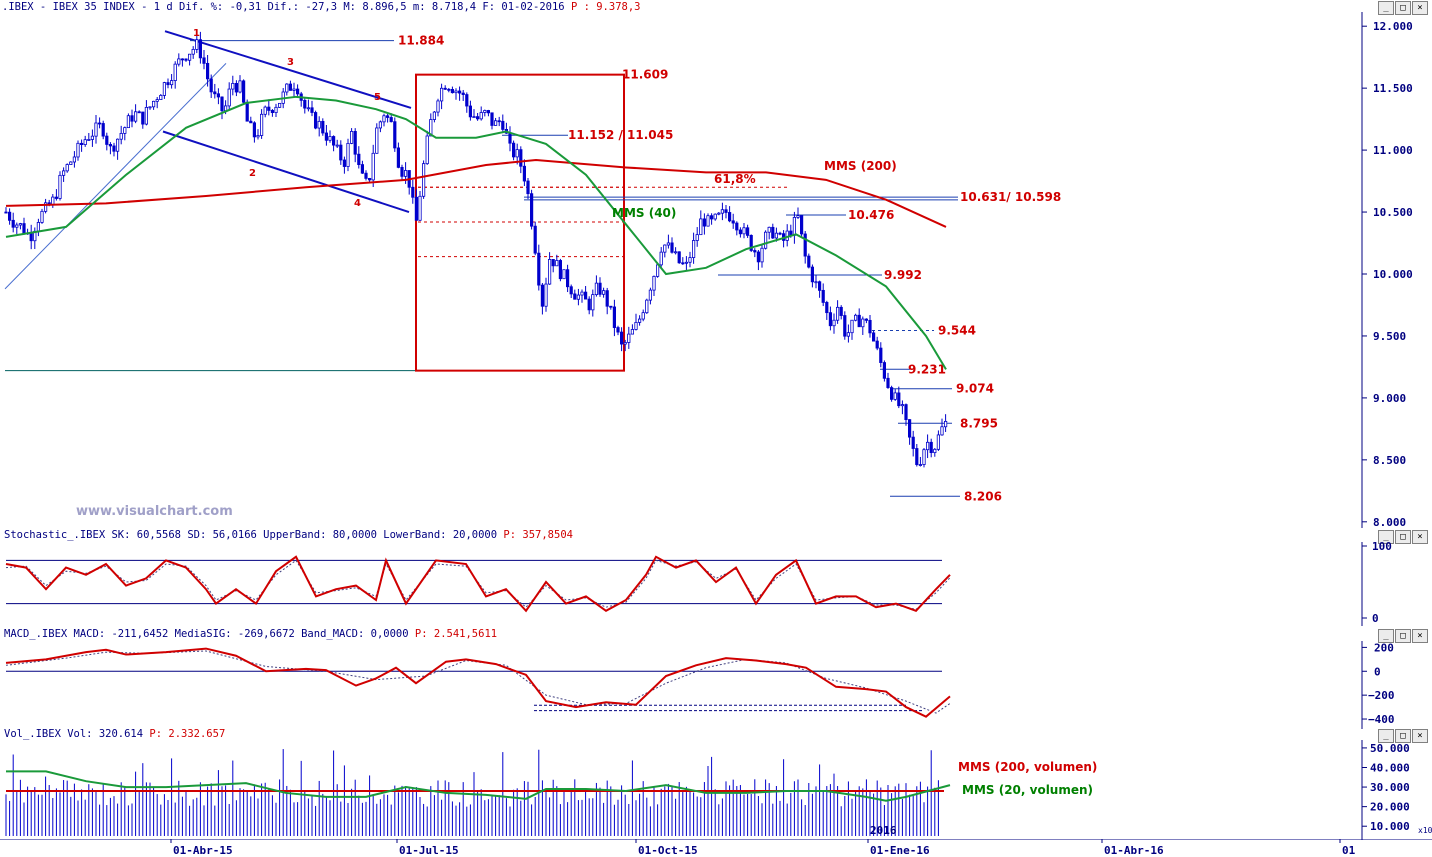 Image resolution: width=1432 pixels, height=857 pixels. What do you see at coordinates (900, 850) in the screenshot?
I see `date-tick-label: 01-Ene-16` at bounding box center [900, 850].